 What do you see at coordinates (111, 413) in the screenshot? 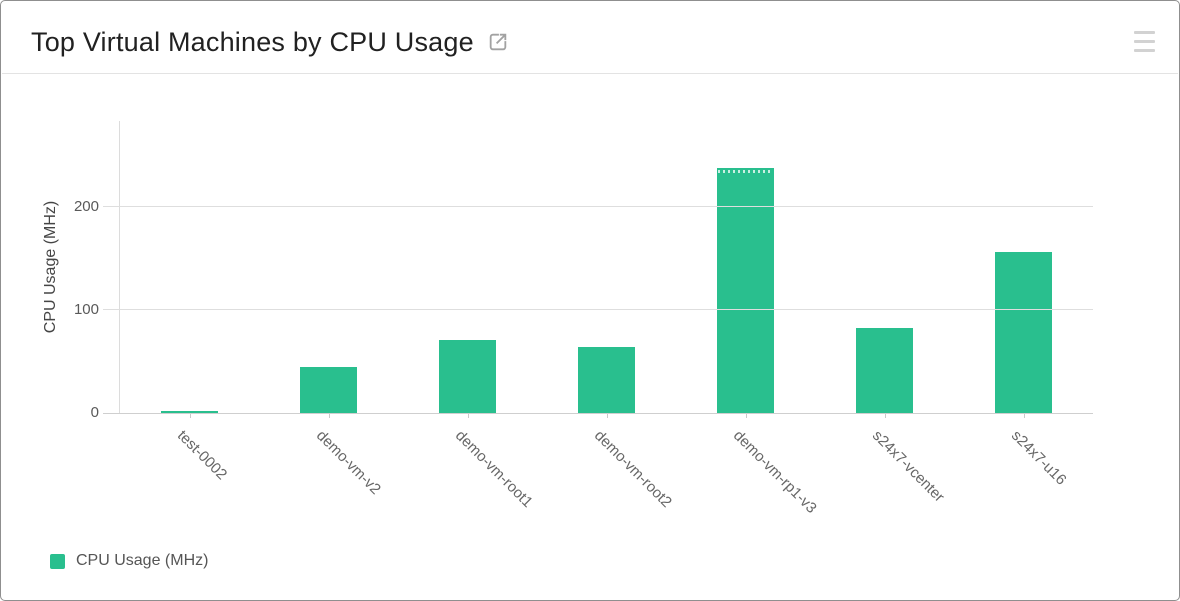
I see `x-axis-baseline-extension` at bounding box center [111, 413].